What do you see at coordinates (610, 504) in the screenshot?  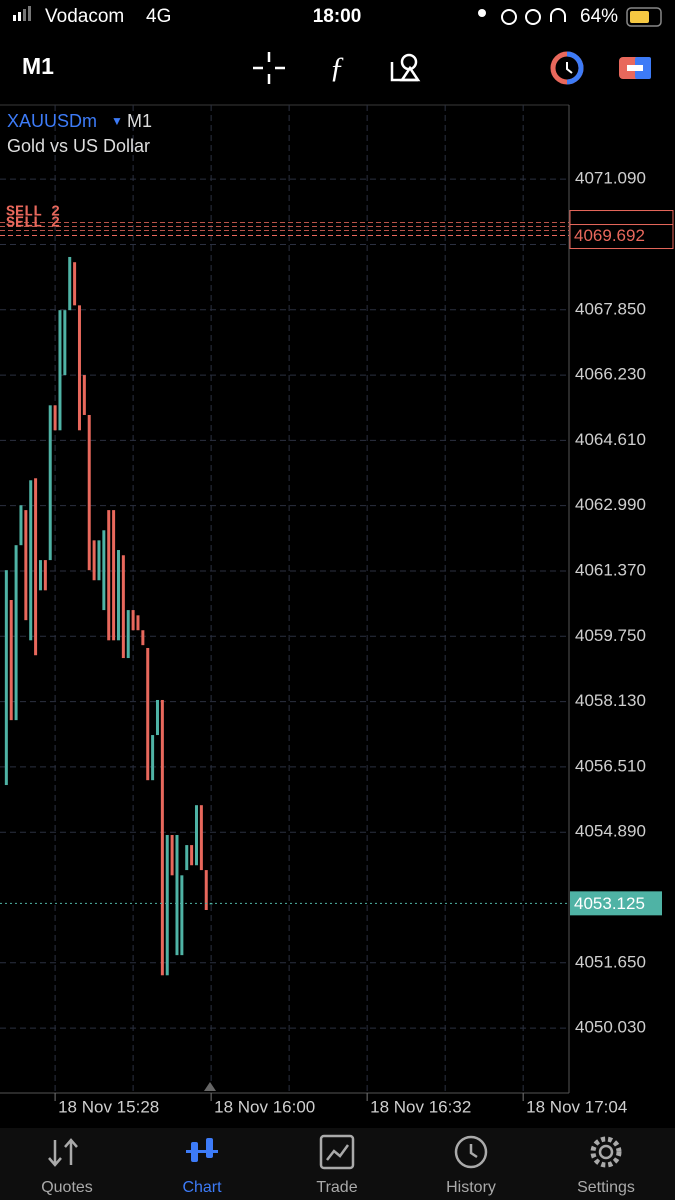 I see `y-tick-label: 4062.990` at bounding box center [610, 504].